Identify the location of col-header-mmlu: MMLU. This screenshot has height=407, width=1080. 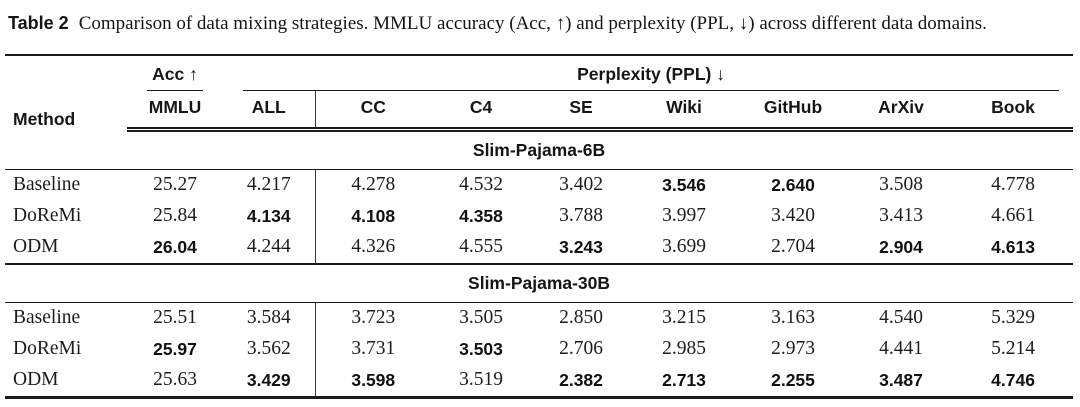
(175, 111).